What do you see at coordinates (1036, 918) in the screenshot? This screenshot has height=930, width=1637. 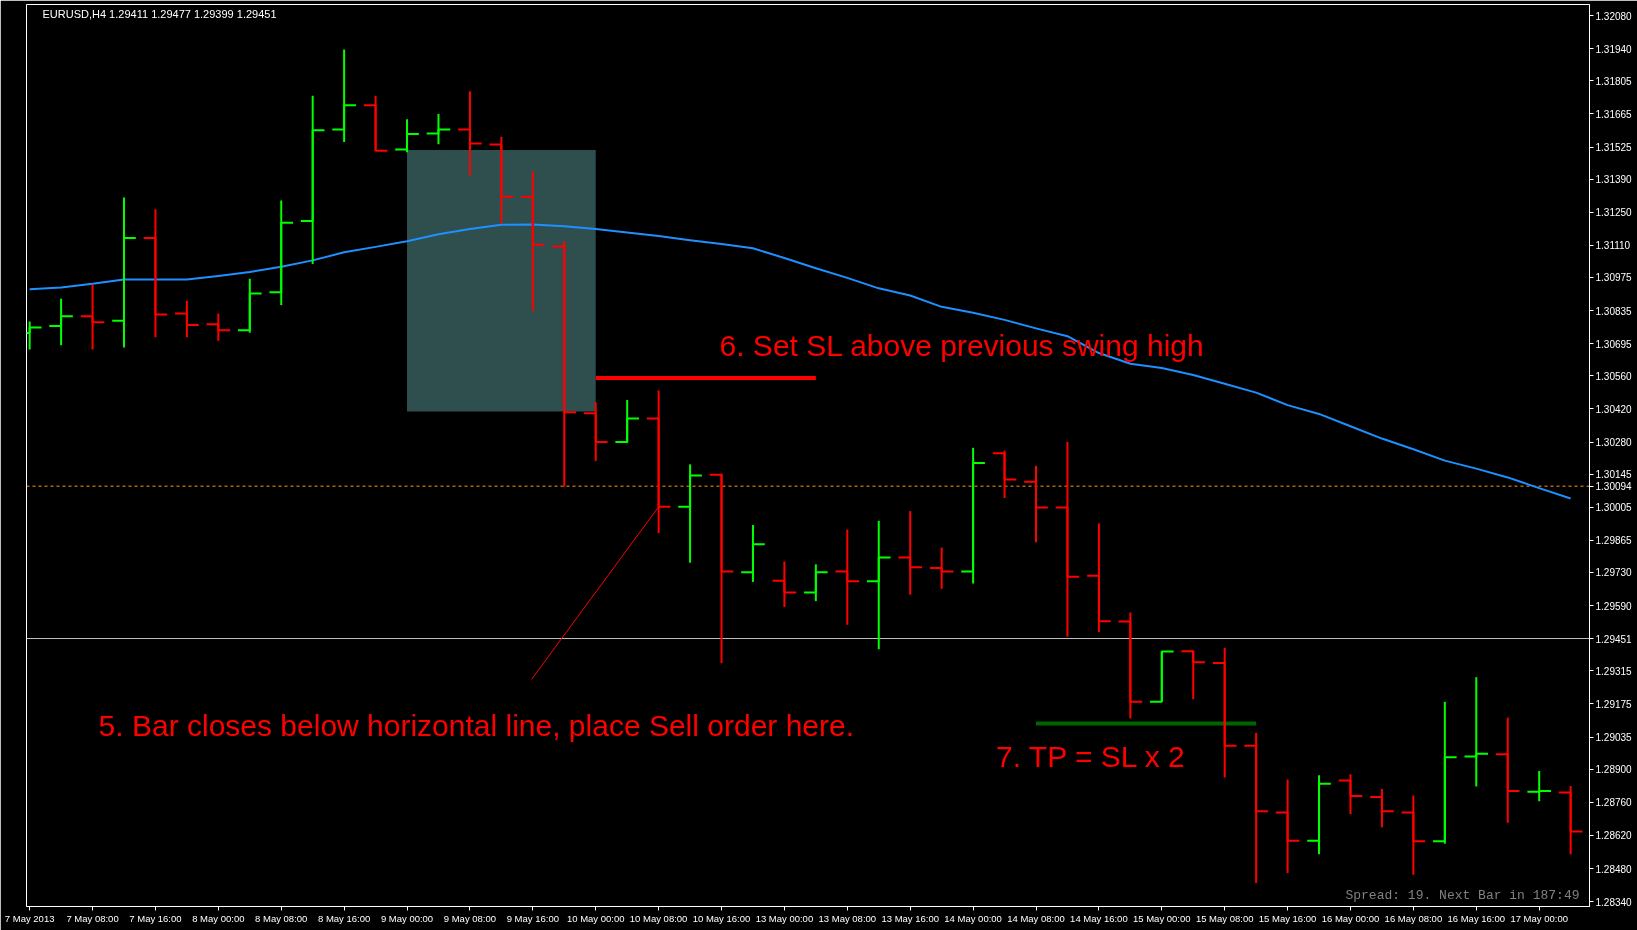 I see `x-tick-label: 14 May 08:00` at bounding box center [1036, 918].